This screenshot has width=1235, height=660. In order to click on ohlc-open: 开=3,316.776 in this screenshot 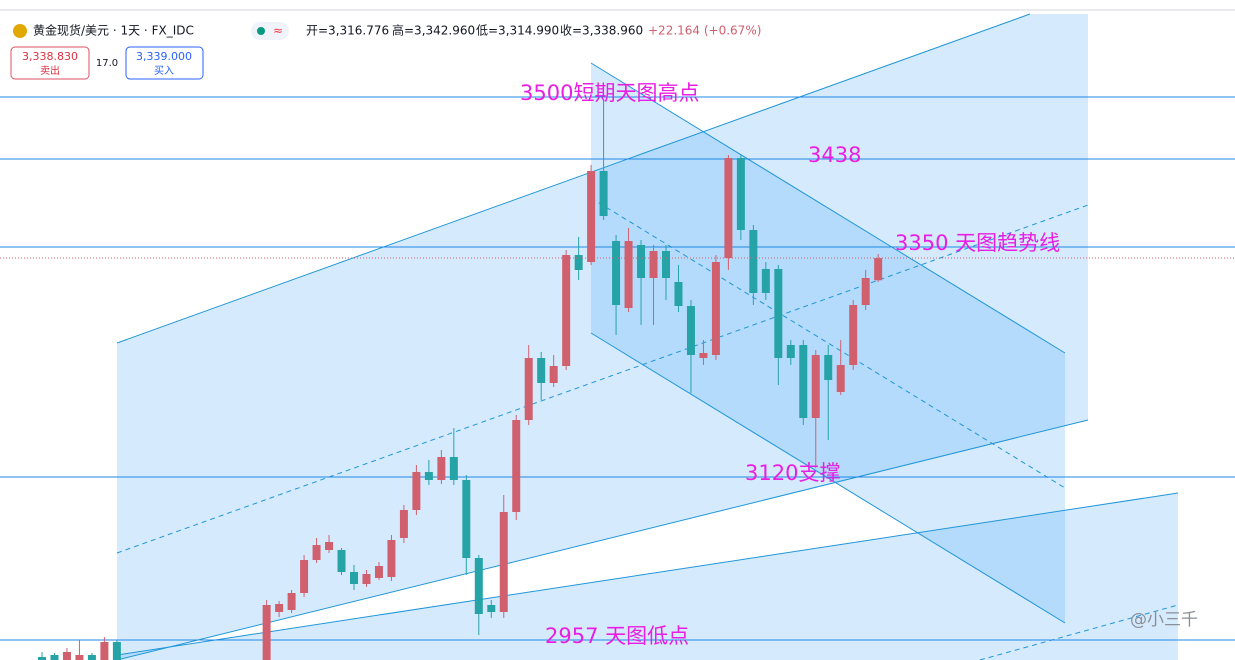, I will do `click(347, 31)`.